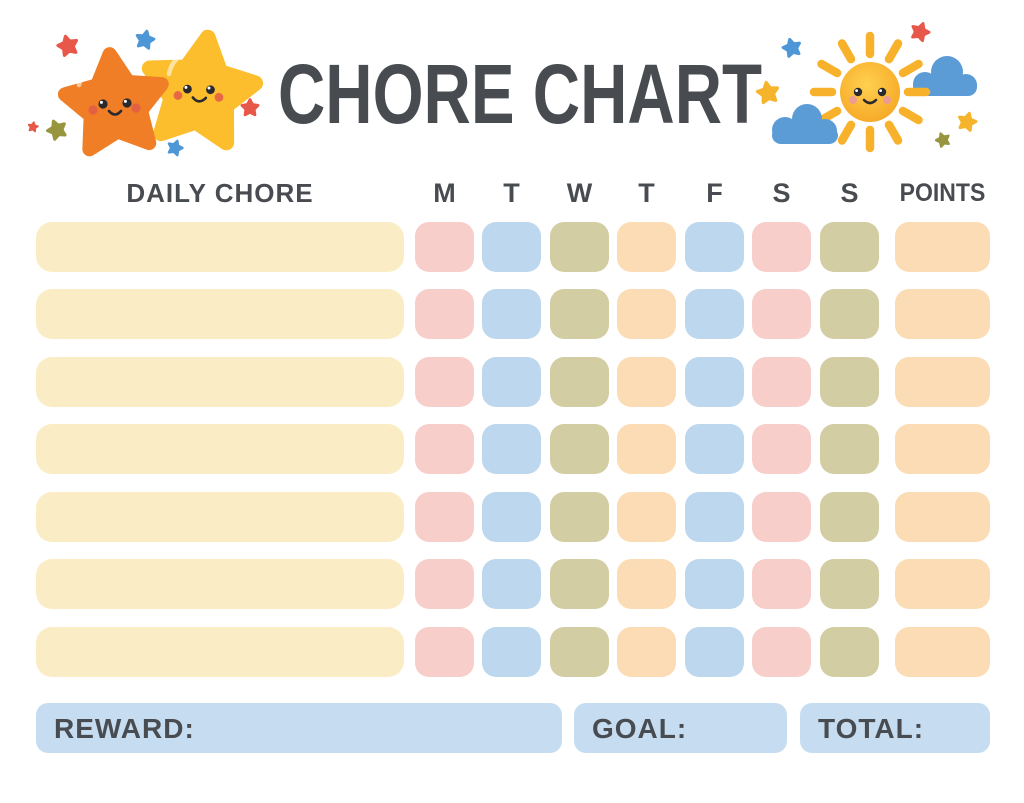 This screenshot has width=1024, height=803. What do you see at coordinates (871, 728) in the screenshot?
I see `total-label: TOTAL:` at bounding box center [871, 728].